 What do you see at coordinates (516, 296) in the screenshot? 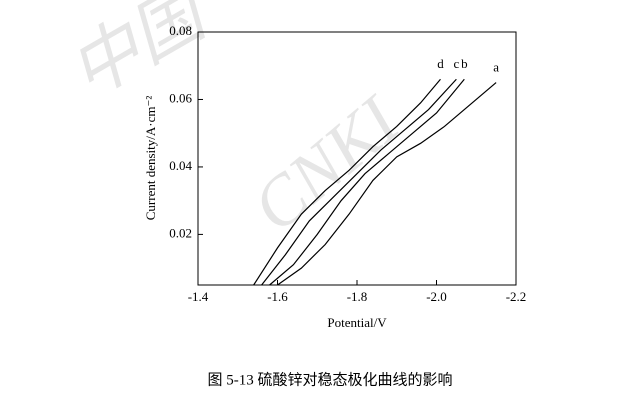
I see `x-tick-label: -2.2` at bounding box center [516, 296].